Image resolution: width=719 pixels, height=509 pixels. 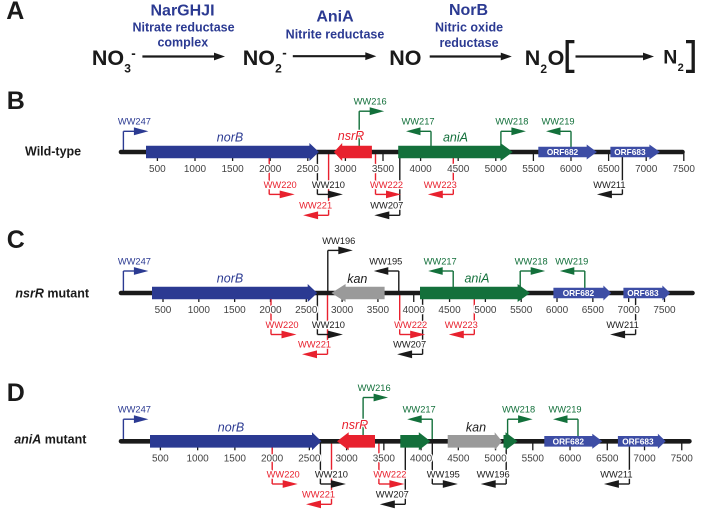 I want to click on svg-text: kan, so click(x=357, y=279).